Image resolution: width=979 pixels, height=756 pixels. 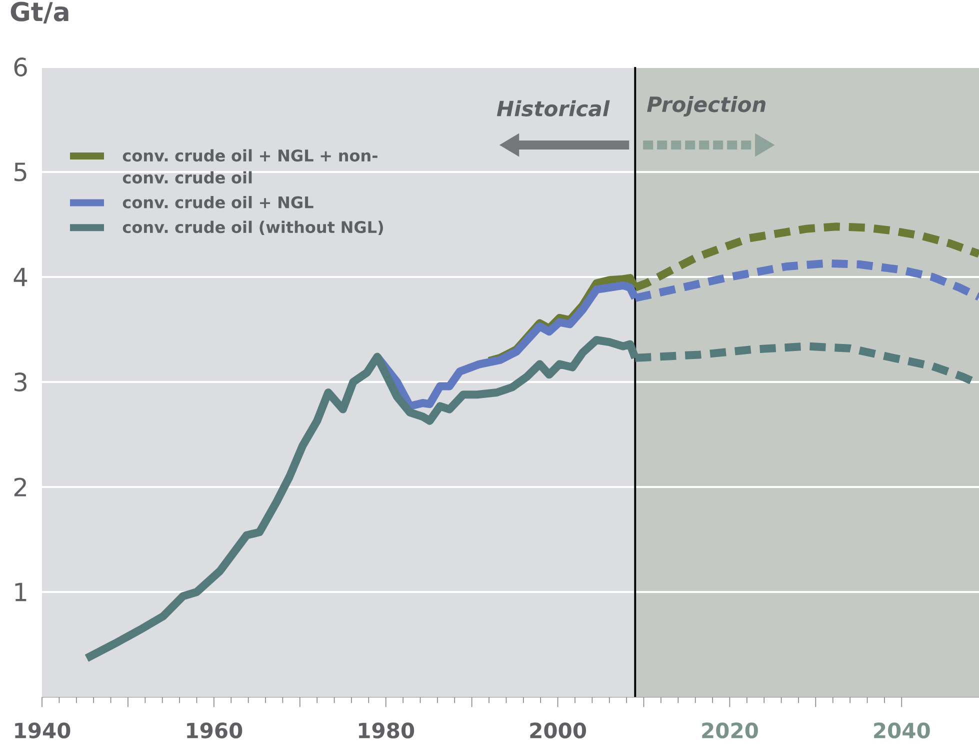 I want to click on x-tick-label: 1960, so click(x=214, y=730).